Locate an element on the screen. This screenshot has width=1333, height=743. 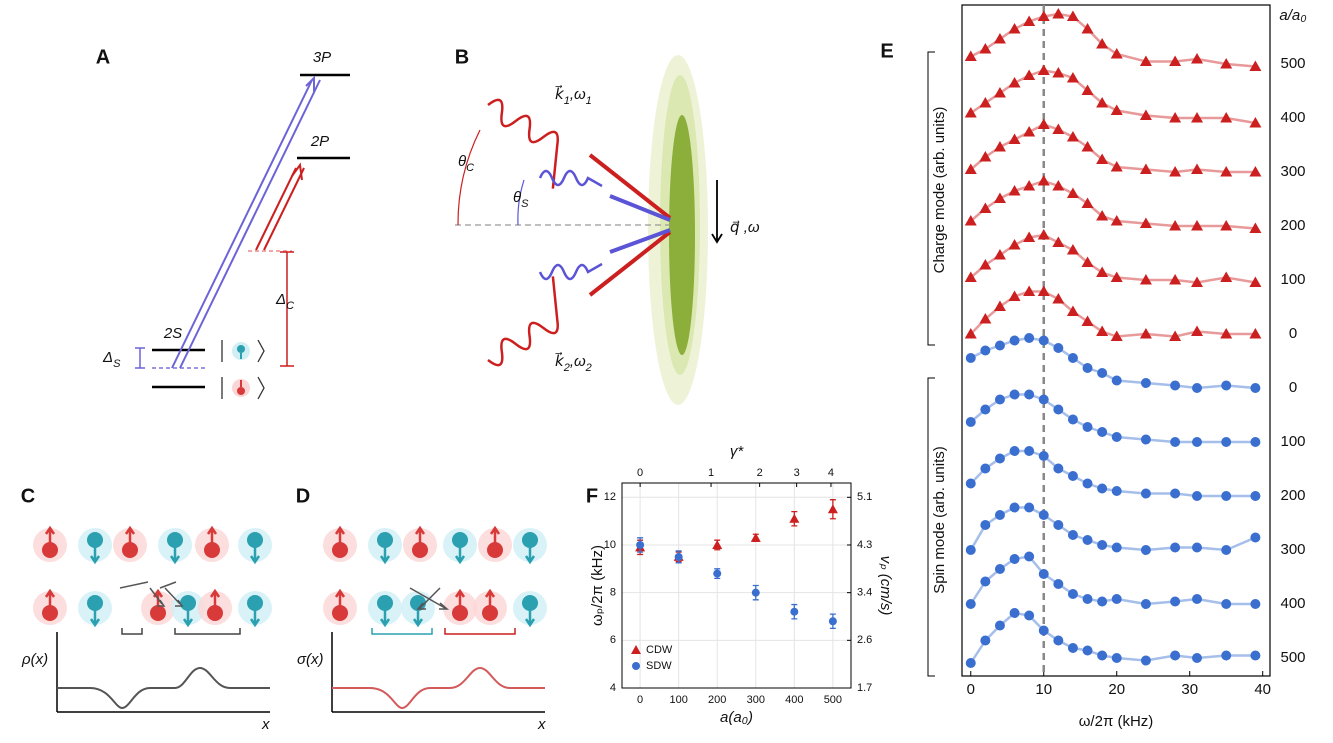
density-plots is located at coordinates (300, 647).